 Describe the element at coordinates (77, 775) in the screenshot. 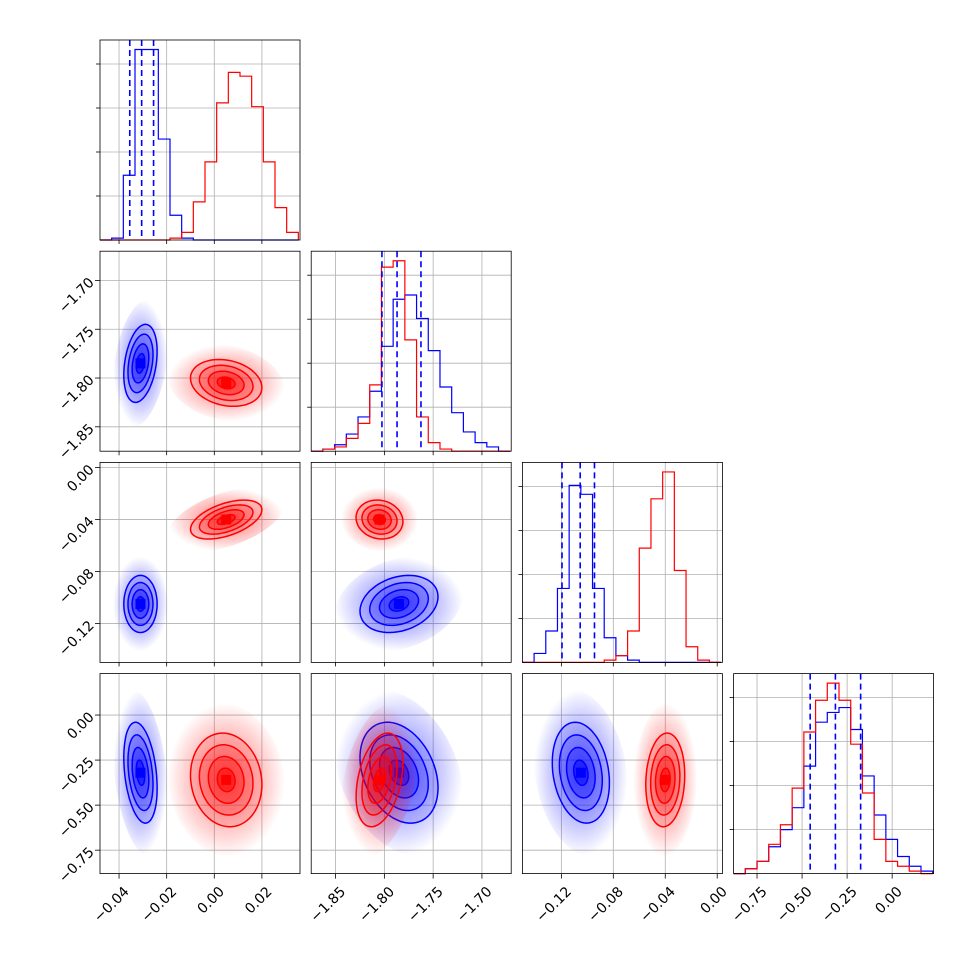

I see `y-tick-label: −0.25` at that location.